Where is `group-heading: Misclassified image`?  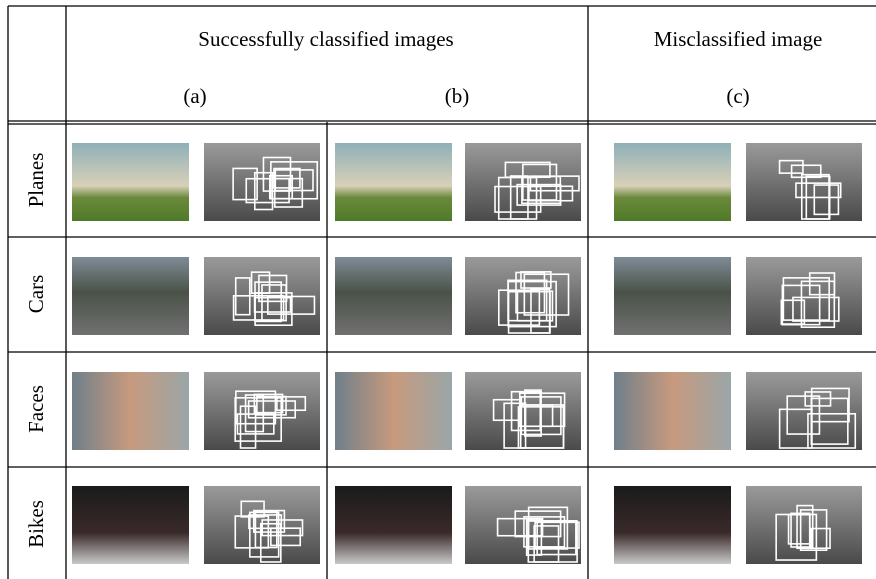 group-heading: Misclassified image is located at coordinates (738, 39).